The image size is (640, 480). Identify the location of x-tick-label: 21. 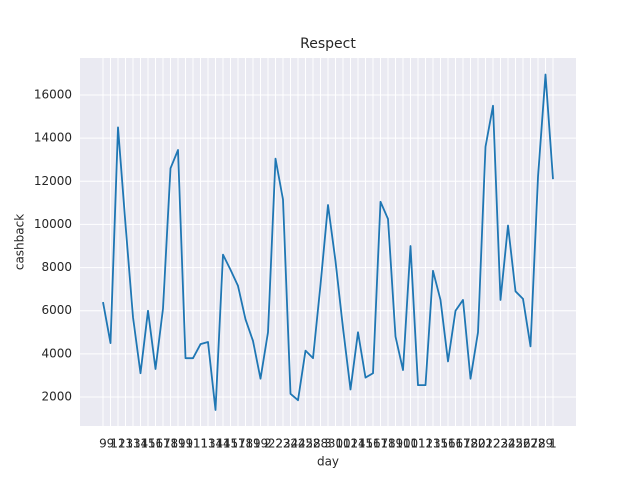
(485, 444).